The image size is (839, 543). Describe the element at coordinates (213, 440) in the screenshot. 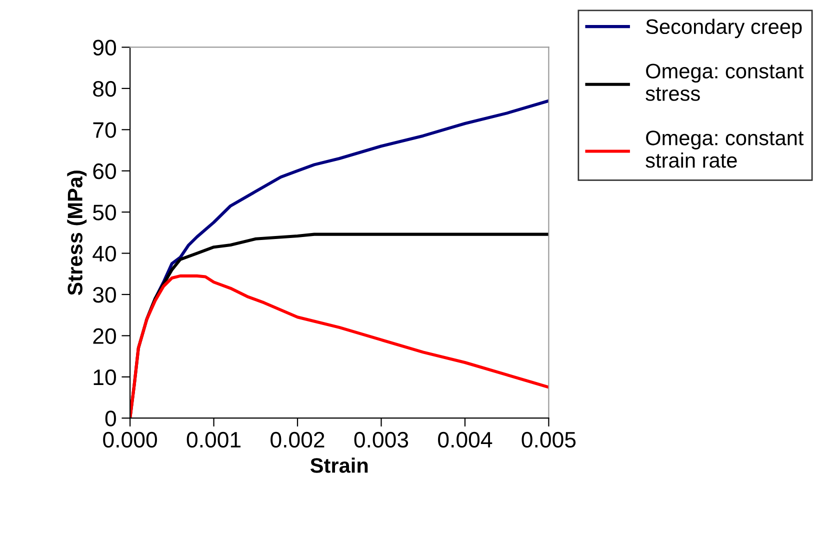

I see `x-tick-label: 0.001` at that location.